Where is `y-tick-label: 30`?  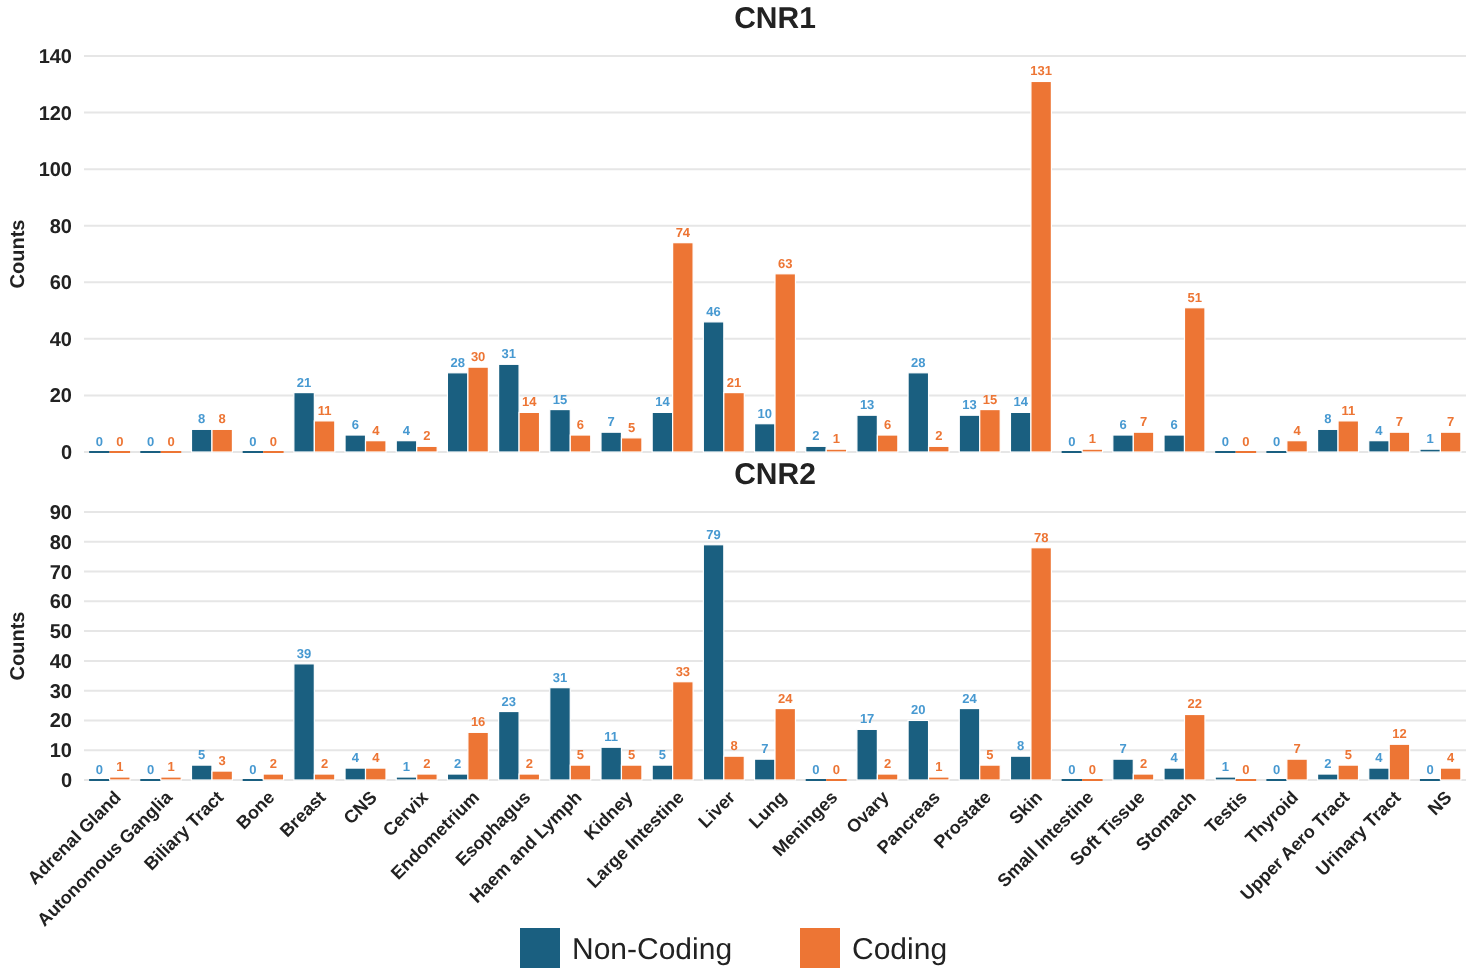
y-tick-label: 30 is located at coordinates (61, 692).